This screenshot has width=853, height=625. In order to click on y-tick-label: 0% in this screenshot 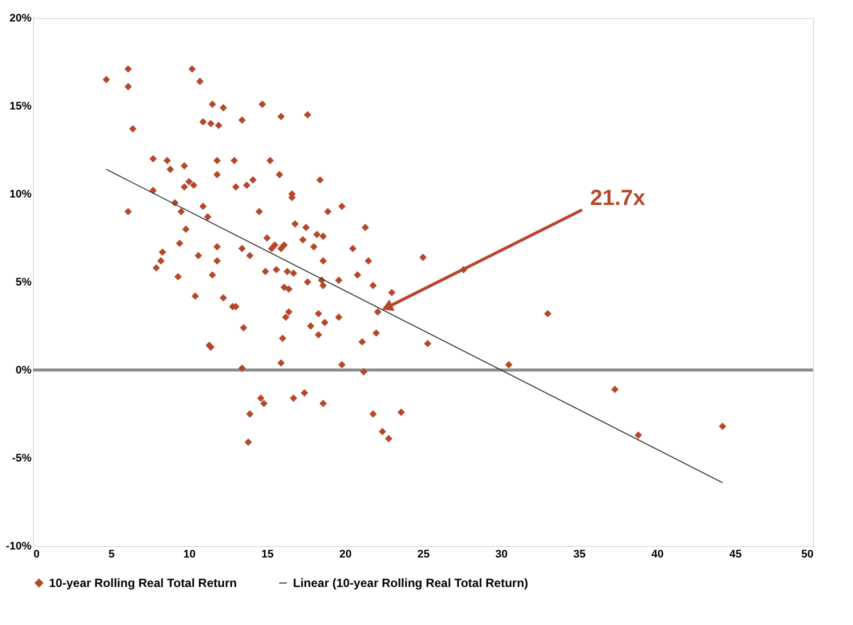, I will do `click(24, 370)`.